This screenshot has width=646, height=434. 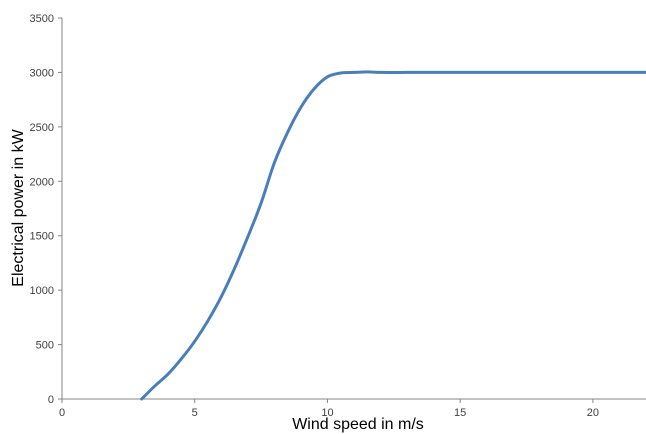 What do you see at coordinates (42, 19) in the screenshot?
I see `y-tick-label: 3500` at bounding box center [42, 19].